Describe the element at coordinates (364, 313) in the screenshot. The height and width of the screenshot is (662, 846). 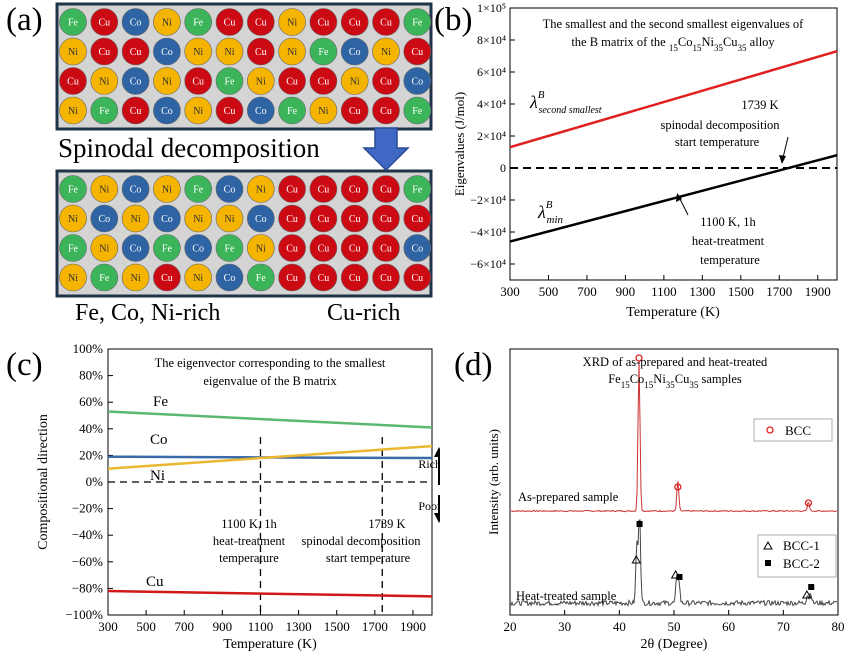
I see `cu-rich-label: Cu-rich` at that location.